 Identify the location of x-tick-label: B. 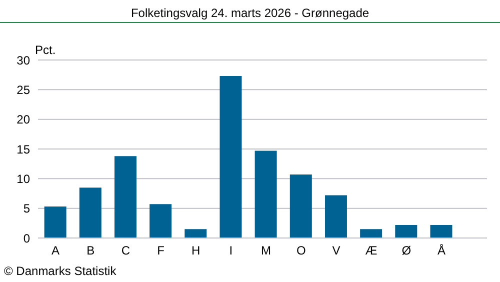
(90, 251).